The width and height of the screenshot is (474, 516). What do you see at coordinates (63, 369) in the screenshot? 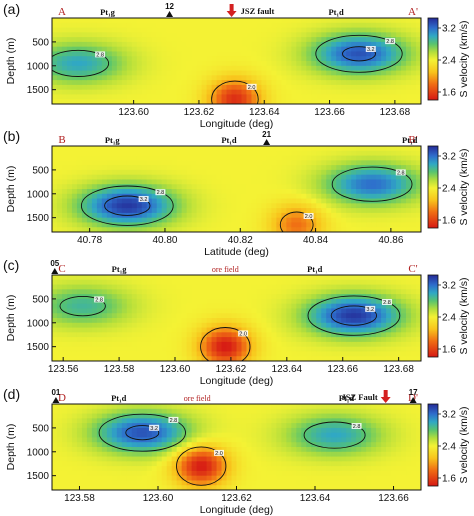
I see `x-tick-label: 123.56` at bounding box center [63, 369].